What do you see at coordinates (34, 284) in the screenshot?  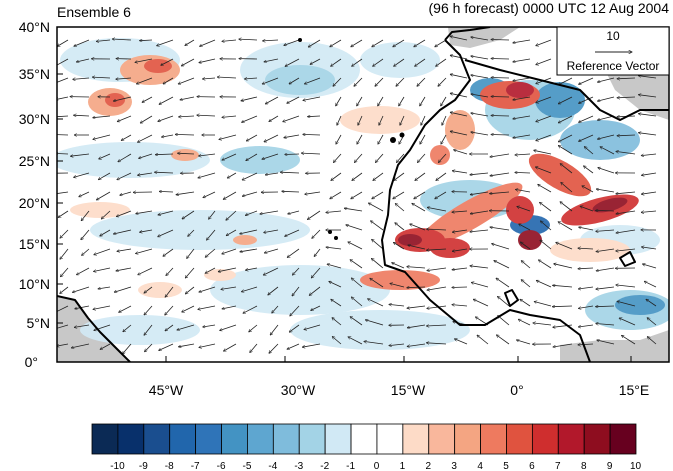 I see `lat-tick-label: 10°N` at bounding box center [34, 284].